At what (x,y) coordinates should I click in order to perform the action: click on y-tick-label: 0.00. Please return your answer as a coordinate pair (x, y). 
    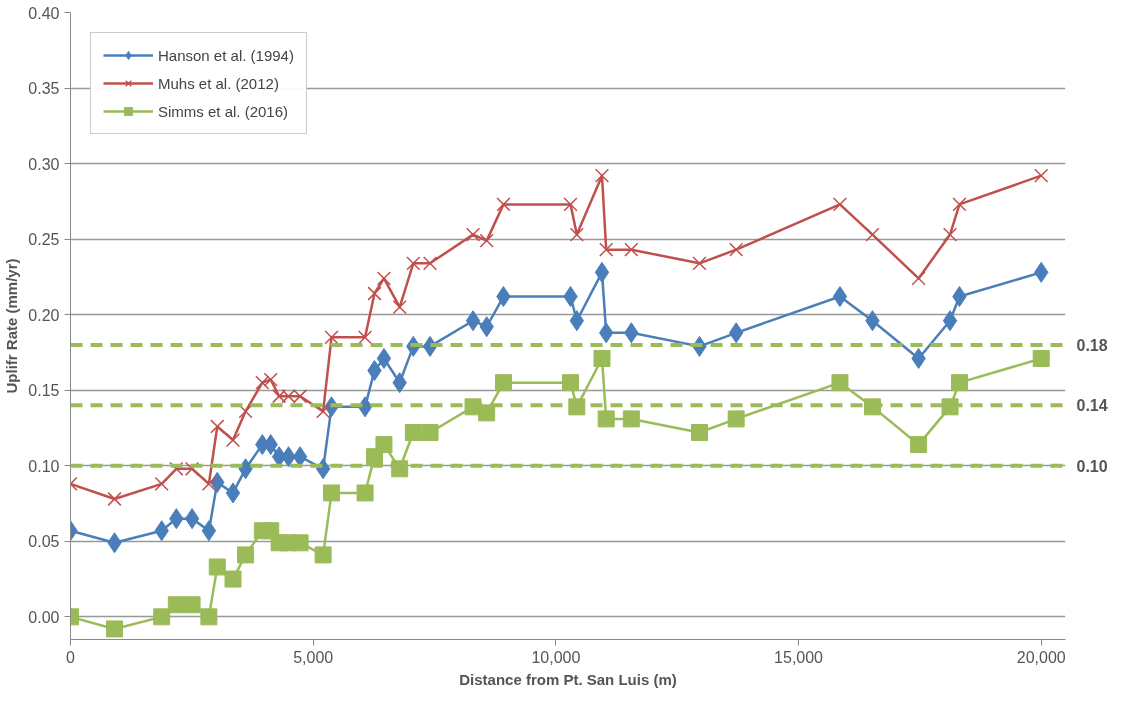
    Looking at the image, I should click on (44, 617).